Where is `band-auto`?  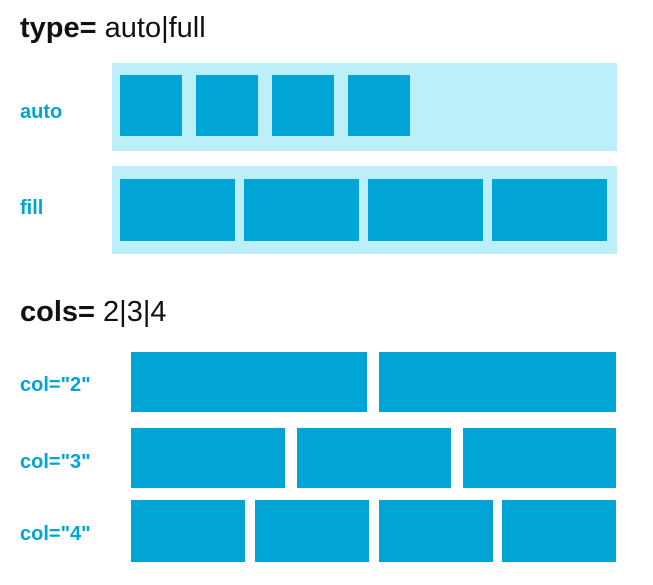
band-auto is located at coordinates (364, 107).